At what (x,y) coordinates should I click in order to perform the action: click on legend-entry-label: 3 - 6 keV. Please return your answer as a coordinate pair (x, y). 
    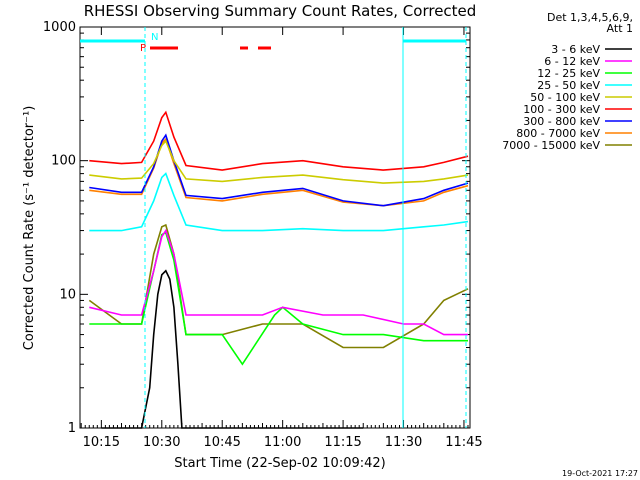
    Looking at the image, I should click on (575, 49).